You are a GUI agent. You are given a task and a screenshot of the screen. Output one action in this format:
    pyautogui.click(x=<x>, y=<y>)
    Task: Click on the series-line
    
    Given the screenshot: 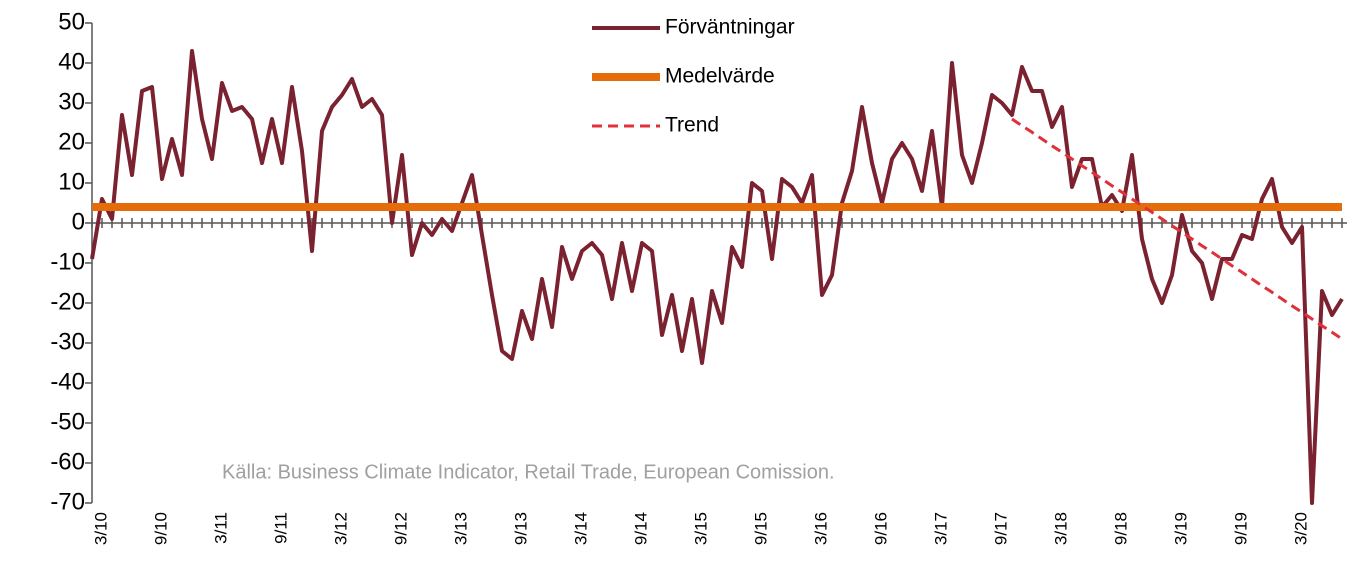 What is the action you would take?
    pyautogui.click(x=1177, y=229)
    